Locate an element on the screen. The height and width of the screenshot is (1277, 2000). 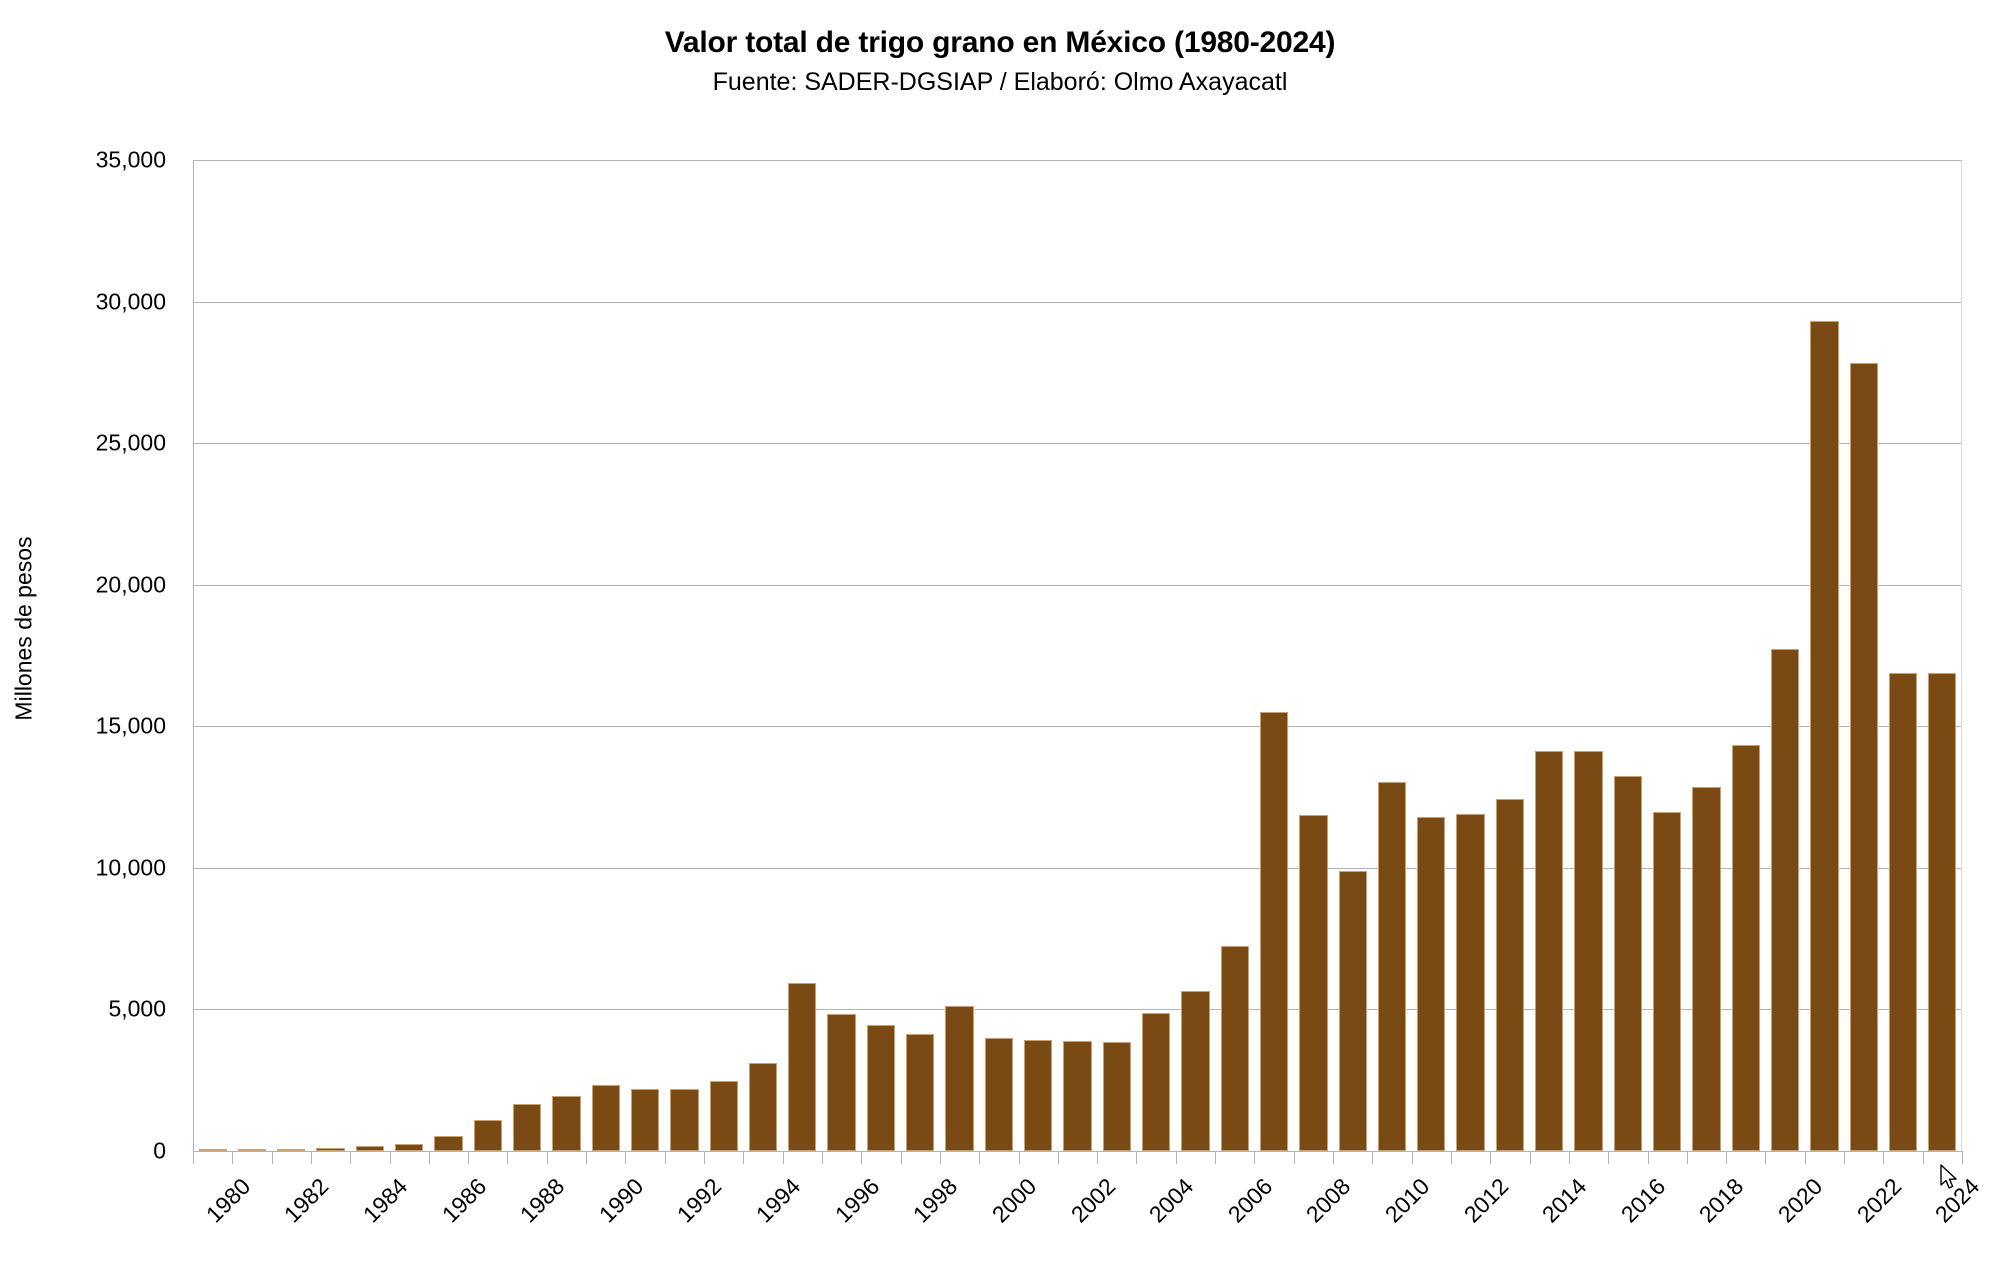
y-tick-label-35000: 35,000 is located at coordinates (130, 159).